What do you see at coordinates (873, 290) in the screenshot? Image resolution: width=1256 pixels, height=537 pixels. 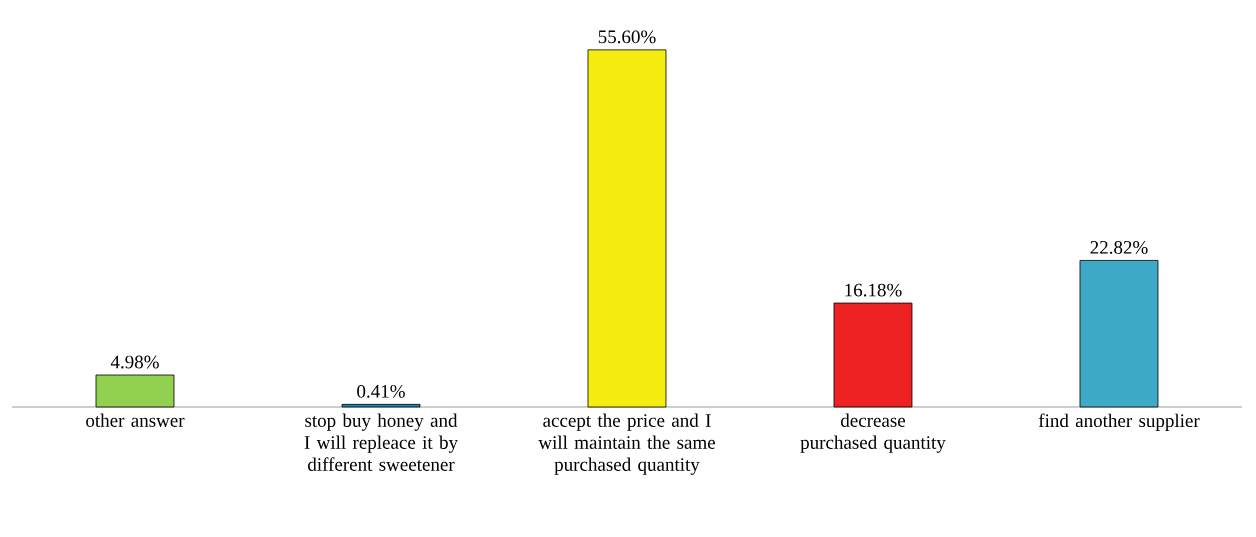 I see `data-label: 16.18%` at bounding box center [873, 290].